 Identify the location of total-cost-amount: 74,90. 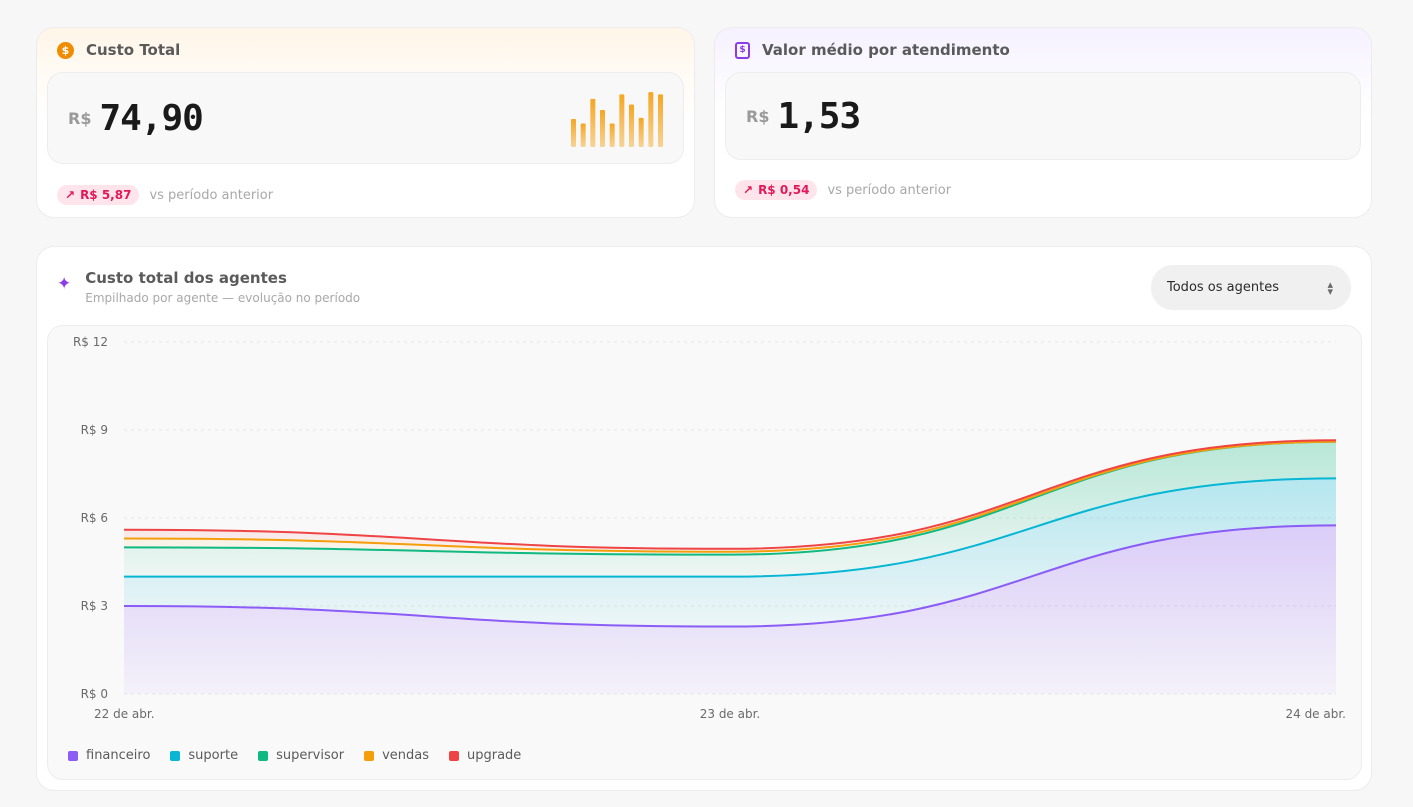
(151, 118).